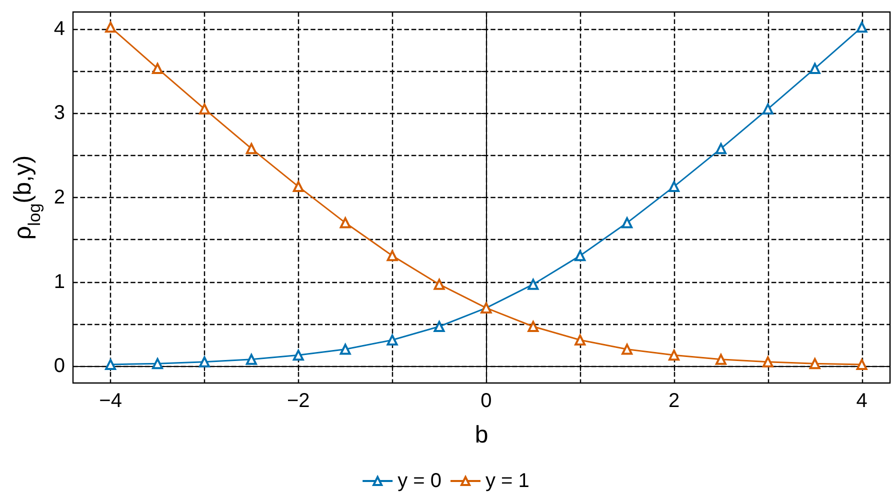  I want to click on x-tick-label: −4, so click(110, 401).